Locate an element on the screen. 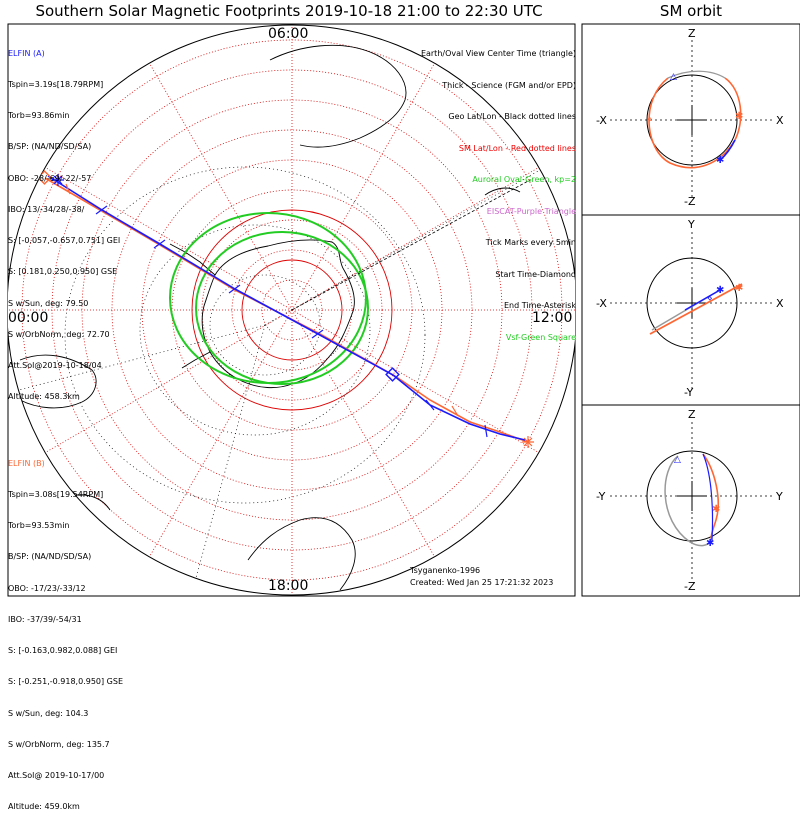 This screenshot has height=823, width=800. elfin-a-start-diamond is located at coordinates (392, 374).